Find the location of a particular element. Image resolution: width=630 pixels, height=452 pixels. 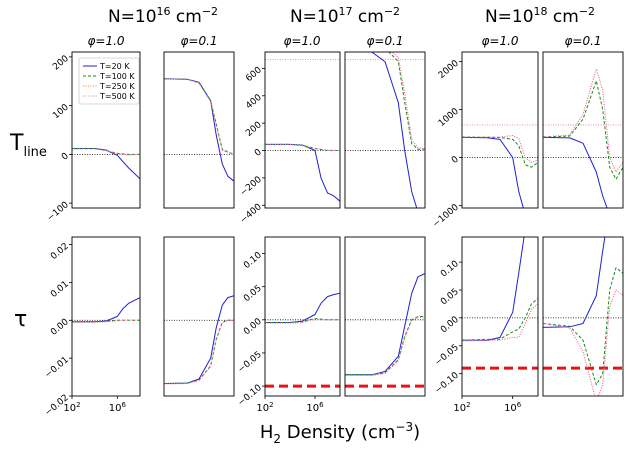

panel-subtitles: φ=1.0 φ=0.1 φ=1.0 φ=0.1 φ=1.0 φ=0.1 is located at coordinates (344, 41).